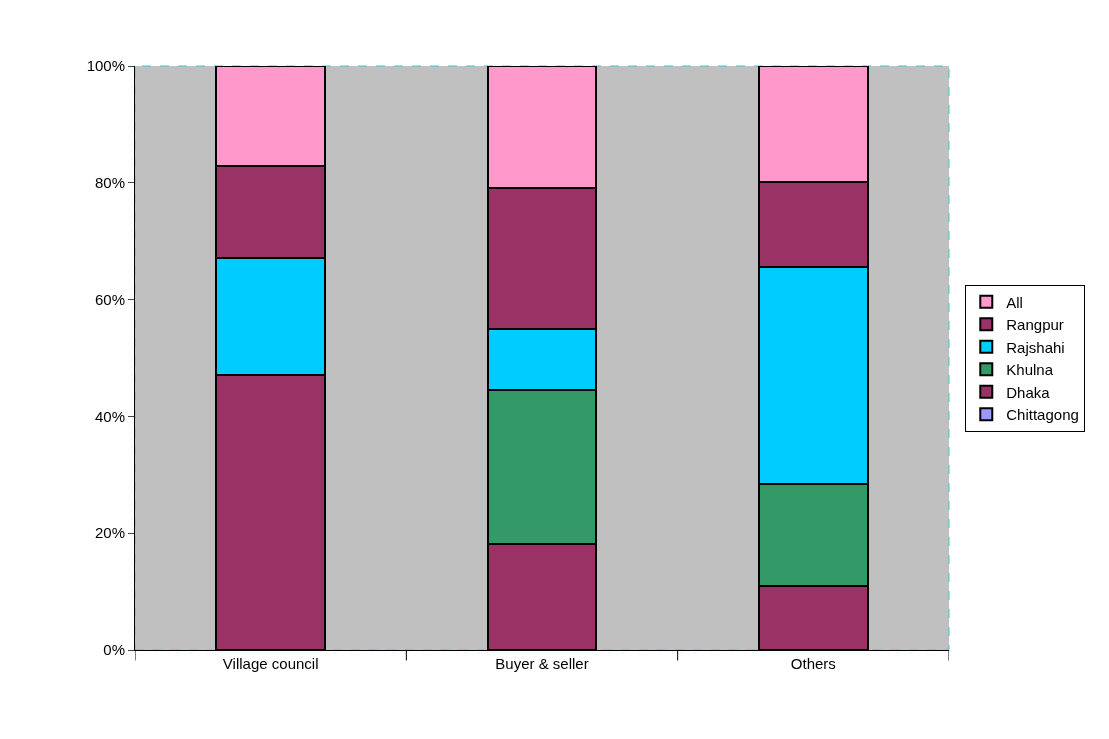 This screenshot has height=739, width=1109. What do you see at coordinates (109, 183) in the screenshot?
I see `y-tick-label: 80%` at bounding box center [109, 183].